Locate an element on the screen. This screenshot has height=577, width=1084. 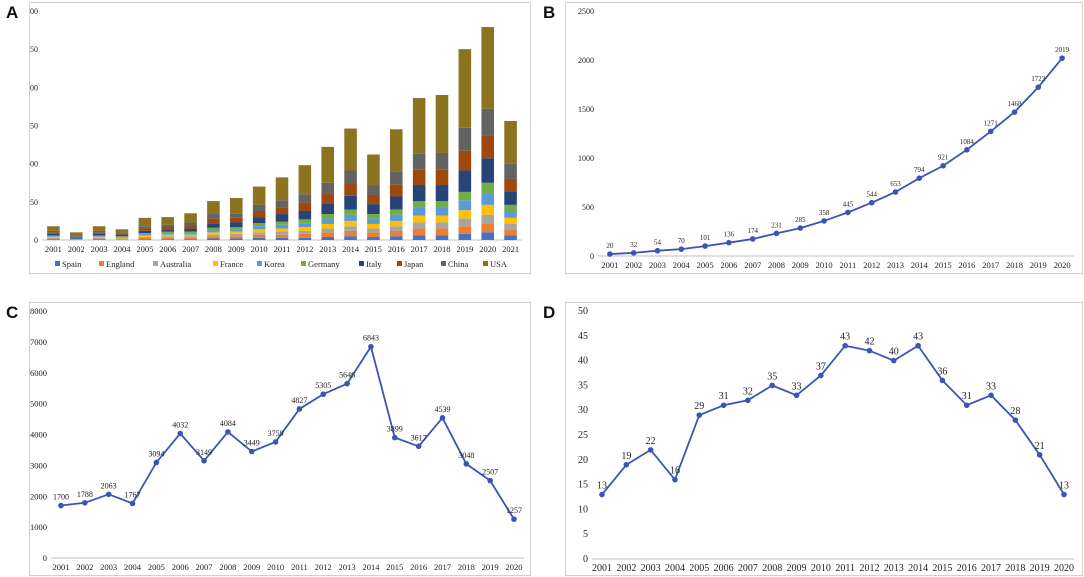
data-label: 1257 is located at coordinates (514, 510).